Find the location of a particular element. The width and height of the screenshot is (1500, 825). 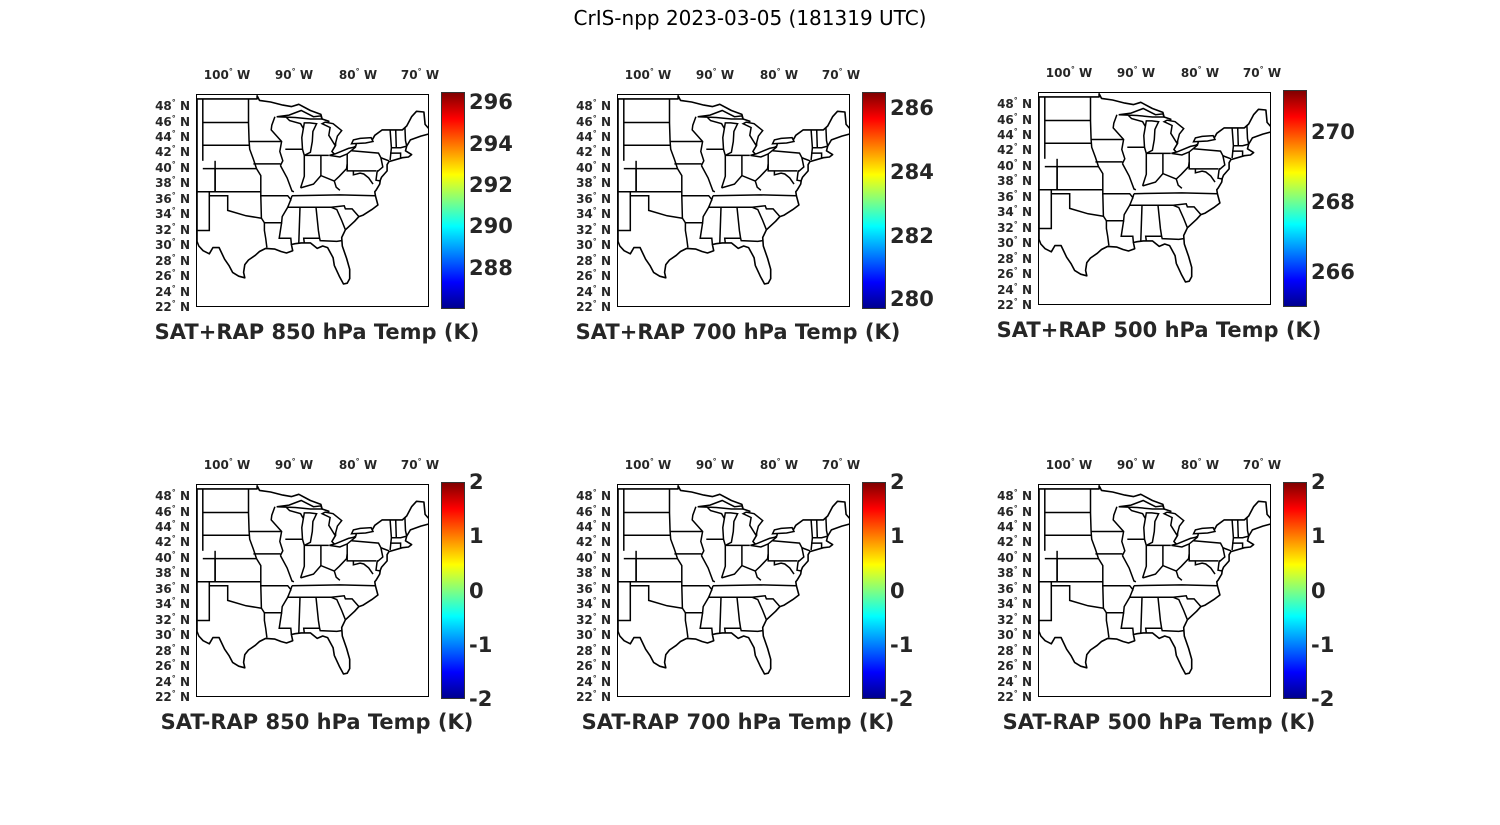

lon-tick-label: 70° W is located at coordinates (420, 464).